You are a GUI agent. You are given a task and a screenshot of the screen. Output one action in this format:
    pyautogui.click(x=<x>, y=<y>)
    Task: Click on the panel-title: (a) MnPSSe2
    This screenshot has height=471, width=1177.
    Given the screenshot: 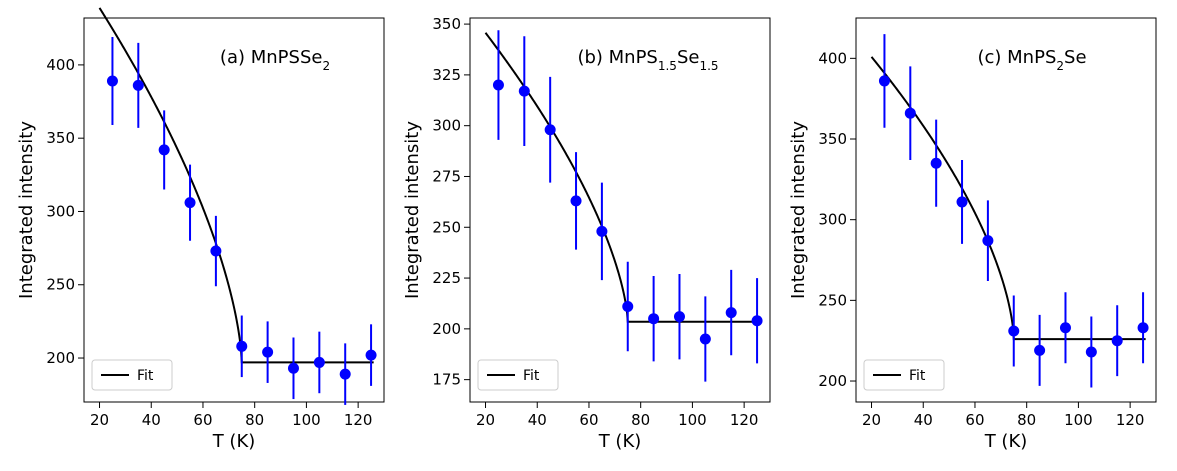 What is the action you would take?
    pyautogui.click(x=275, y=60)
    